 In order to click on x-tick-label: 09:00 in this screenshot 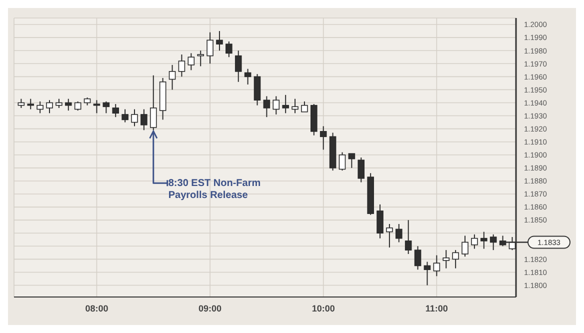, I will do `click(210, 308)`.